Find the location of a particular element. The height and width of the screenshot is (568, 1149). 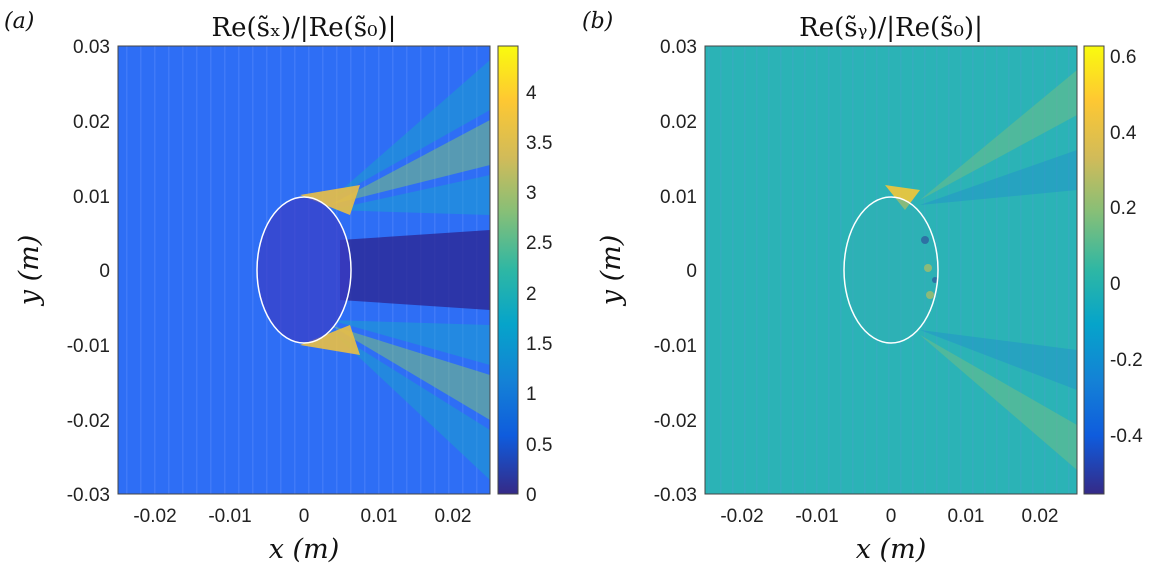

colorbar-tick-label: 0.6 is located at coordinates (1123, 57).